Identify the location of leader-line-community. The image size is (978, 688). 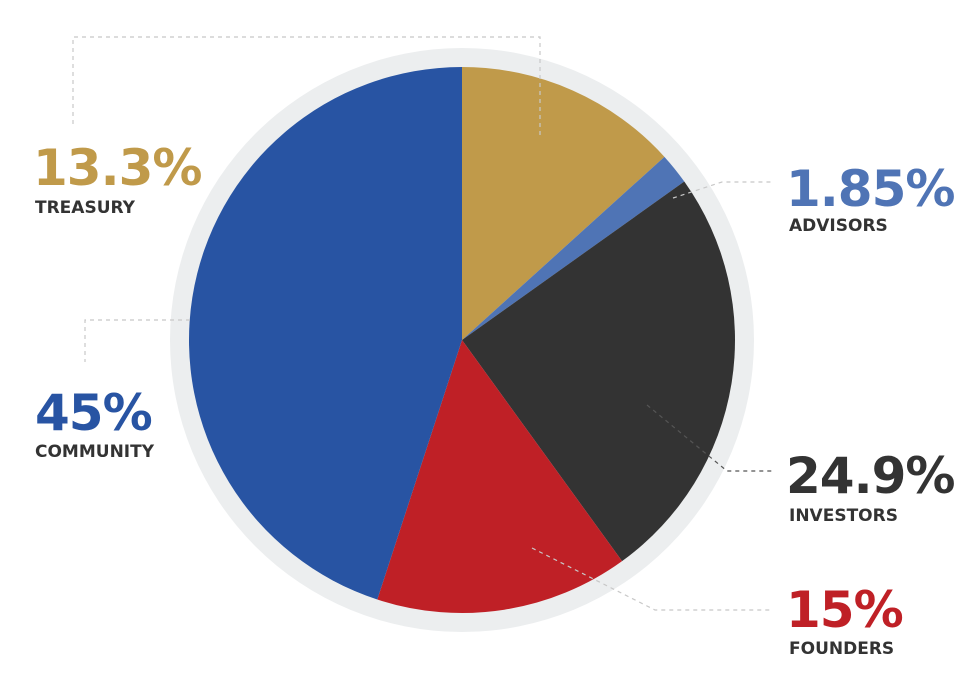
(137, 340).